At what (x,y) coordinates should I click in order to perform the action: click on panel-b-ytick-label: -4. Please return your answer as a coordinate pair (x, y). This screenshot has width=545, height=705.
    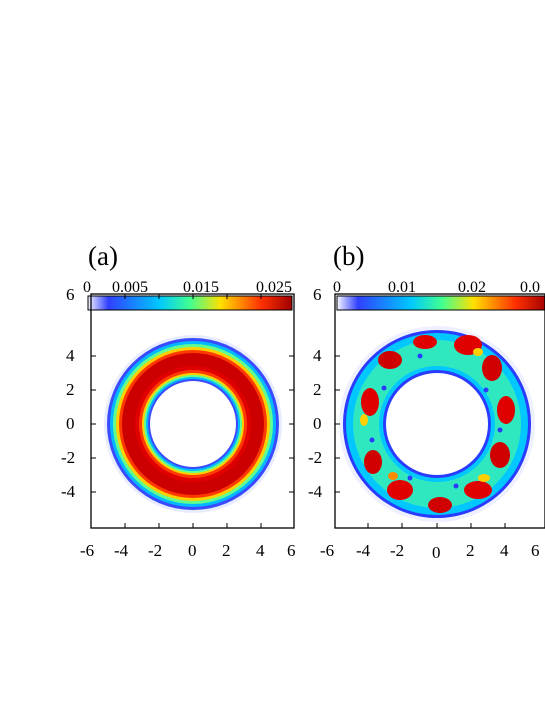
    Looking at the image, I should click on (315, 491).